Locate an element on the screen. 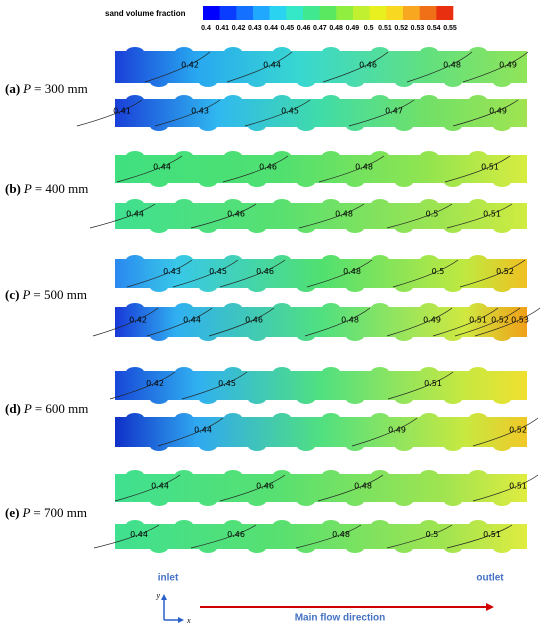  contour-label: 0.45 is located at coordinates (218, 271).